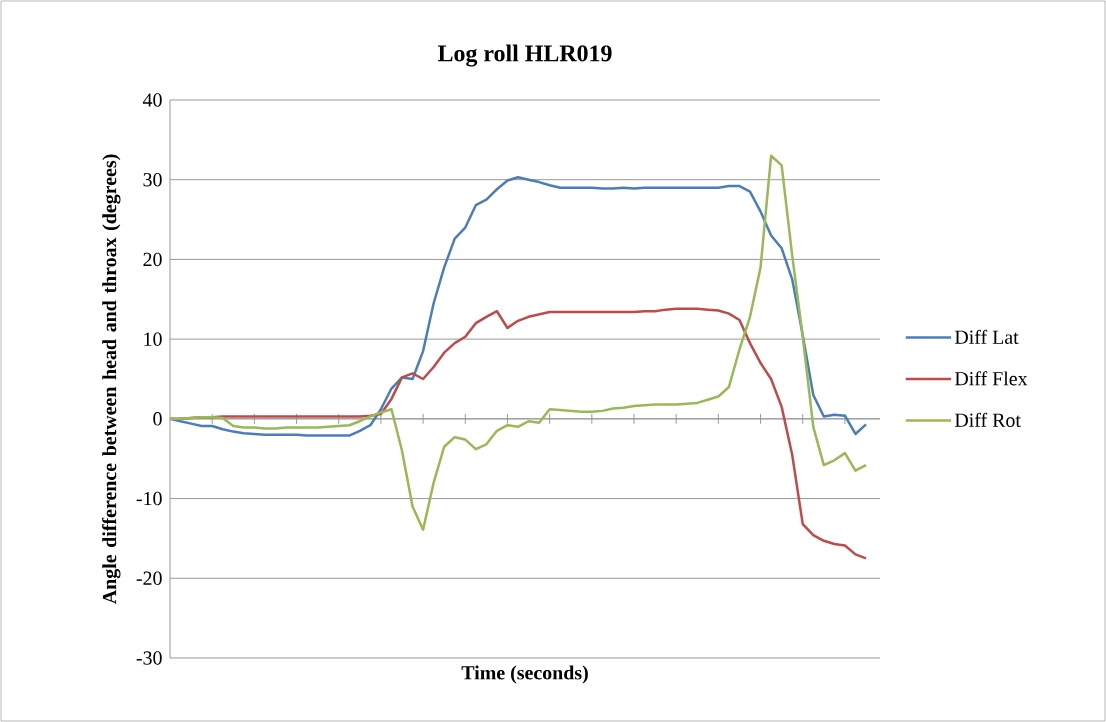 This screenshot has width=1106, height=722. Describe the element at coordinates (986, 336) in the screenshot. I see `legend-label: Diff Lat` at that location.